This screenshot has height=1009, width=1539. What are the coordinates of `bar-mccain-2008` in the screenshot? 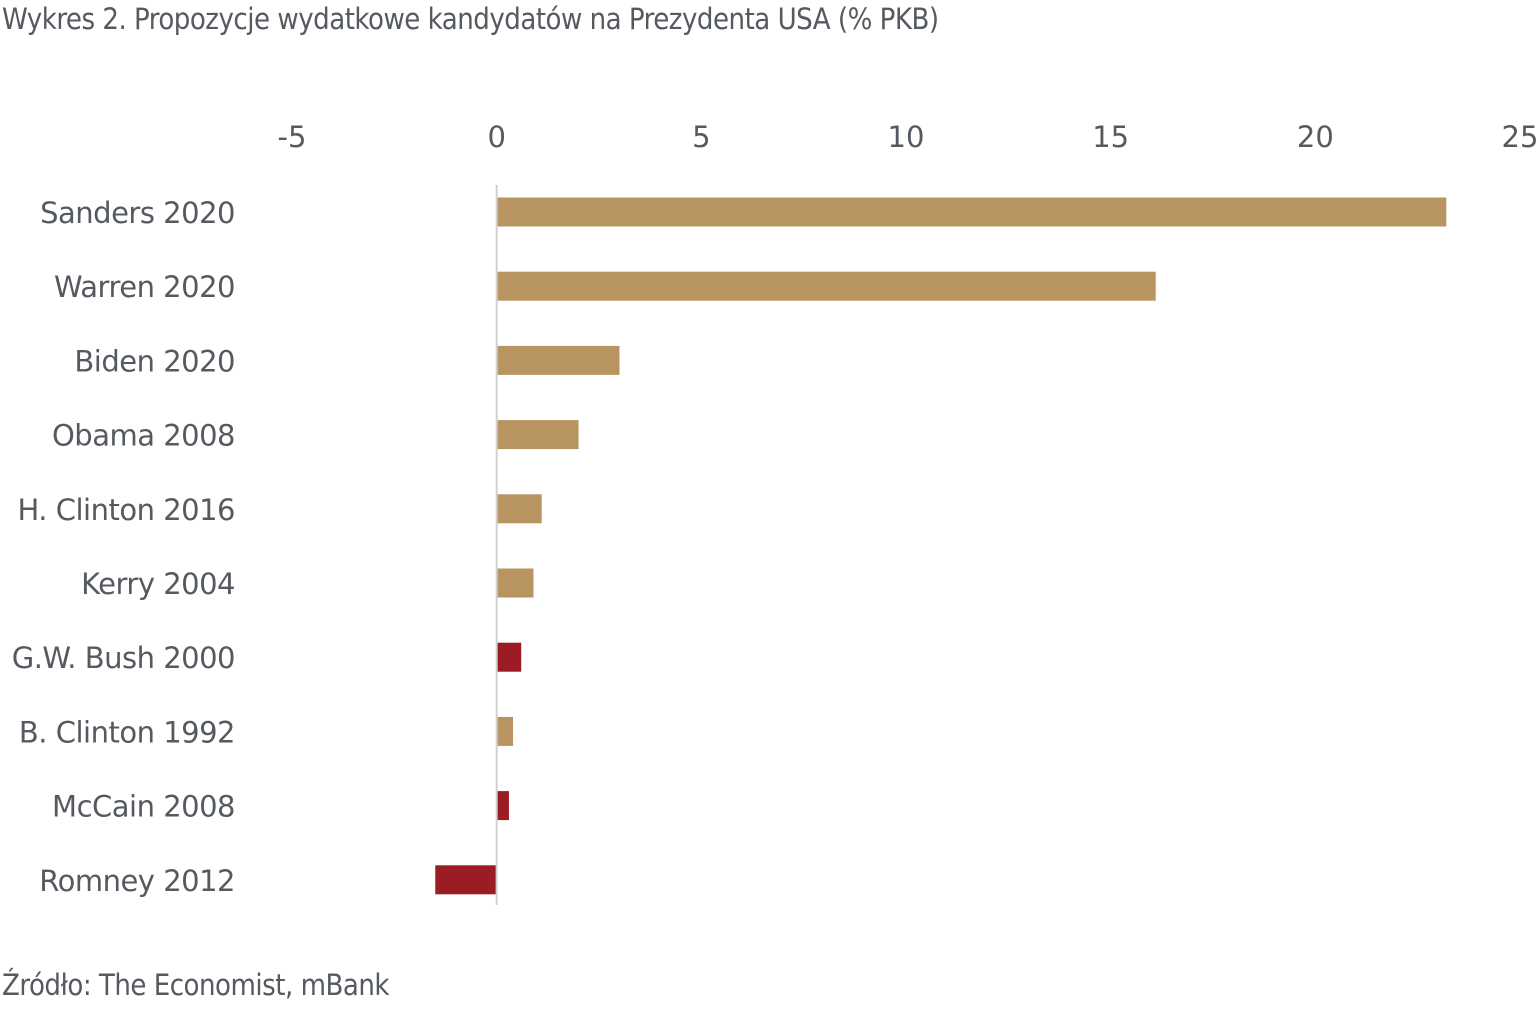 It's located at (503, 806).